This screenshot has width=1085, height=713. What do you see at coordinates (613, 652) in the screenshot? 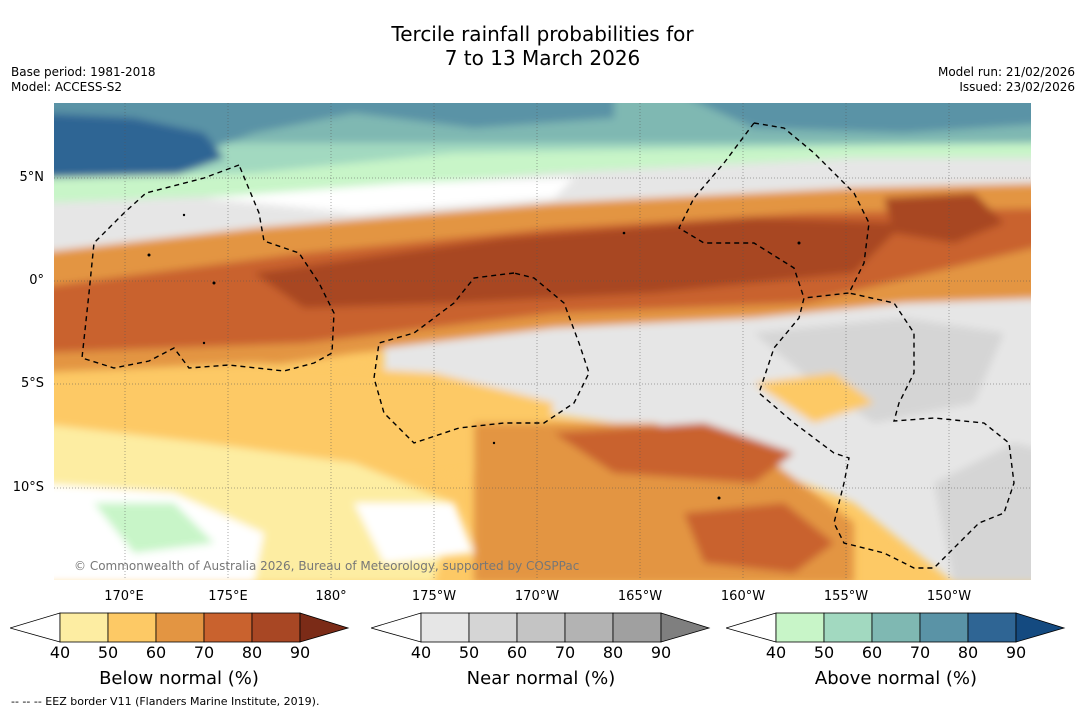
I see `near-tick-80: 80` at bounding box center [613, 652].